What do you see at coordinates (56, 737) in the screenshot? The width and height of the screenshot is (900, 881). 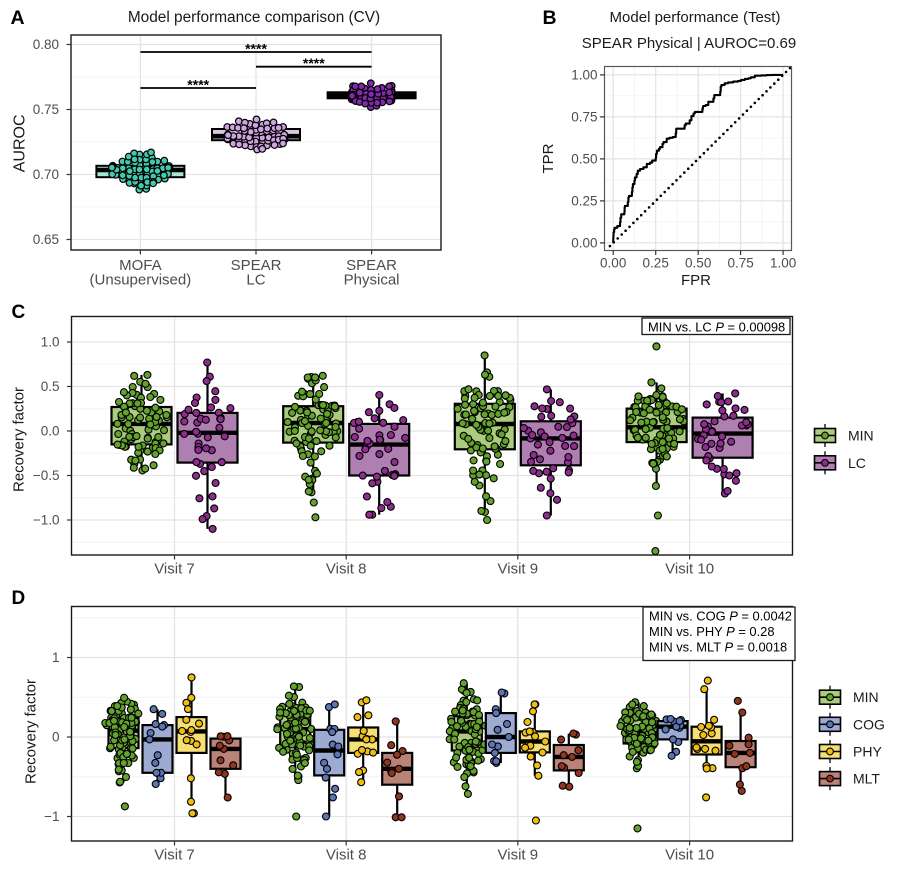 I see `svg-text: 0` at bounding box center [56, 737].